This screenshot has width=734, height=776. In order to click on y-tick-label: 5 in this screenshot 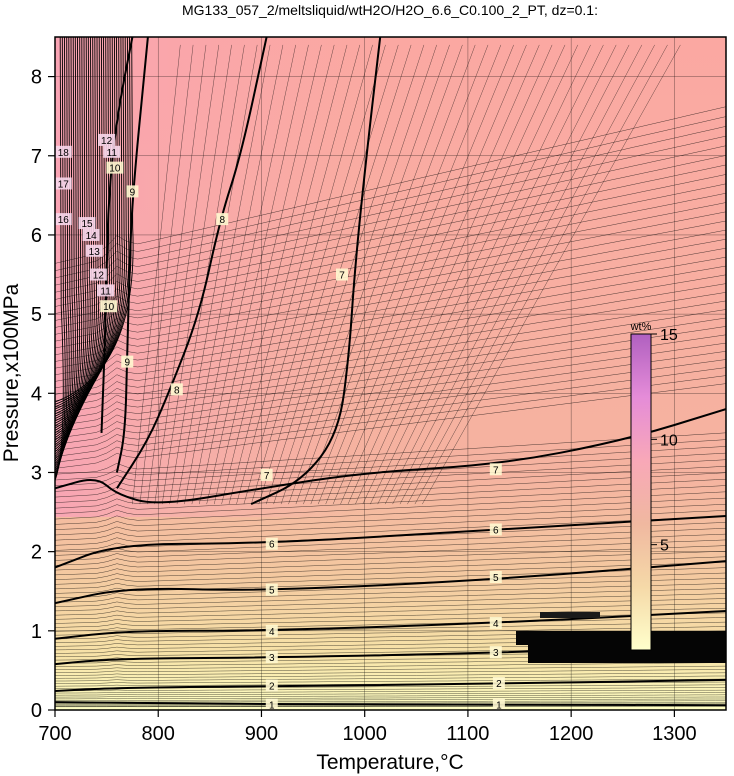, I will do `click(36, 315)`.